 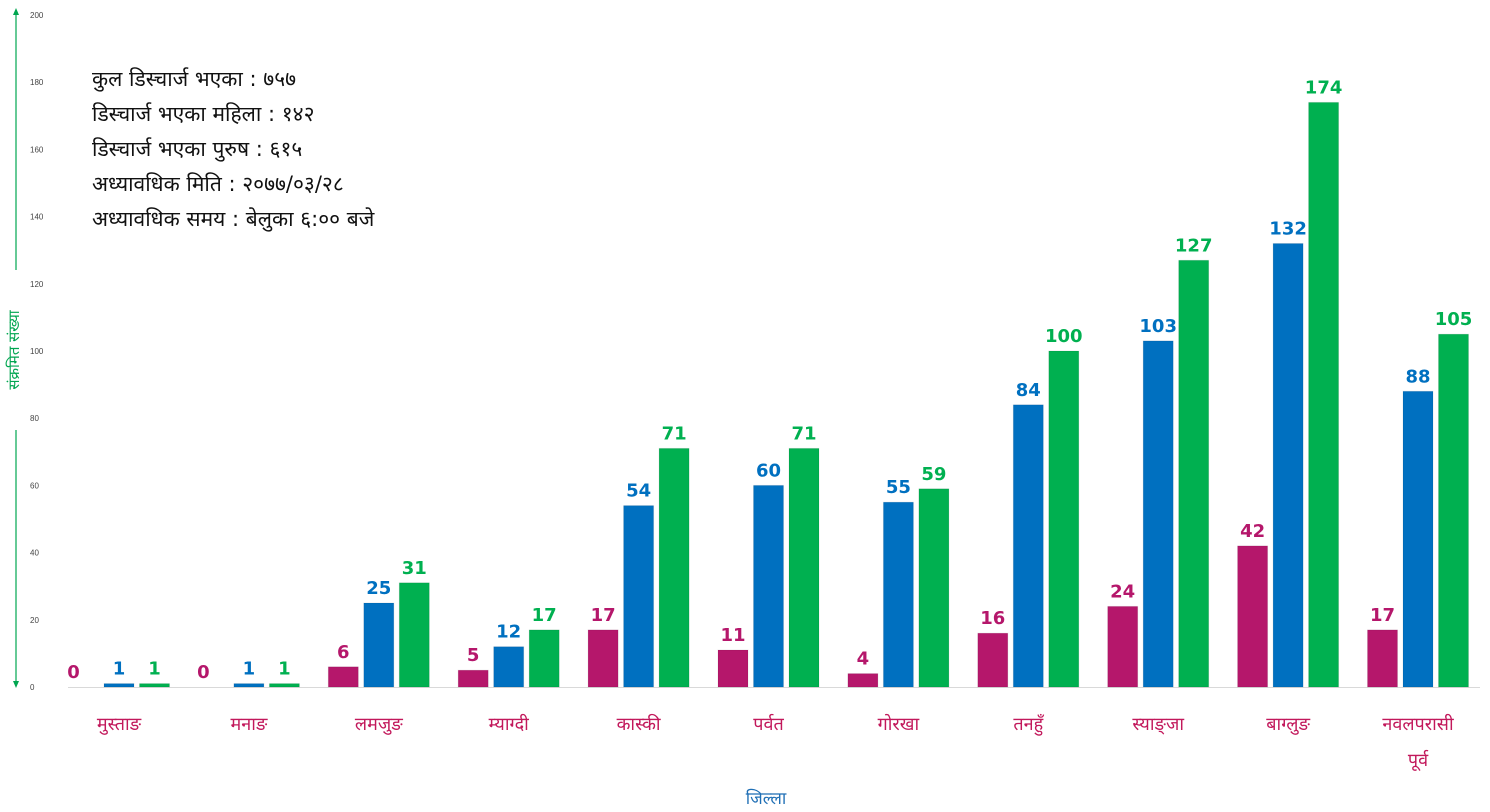 I want to click on y-axis-arrowhead-up, so click(x=16, y=11).